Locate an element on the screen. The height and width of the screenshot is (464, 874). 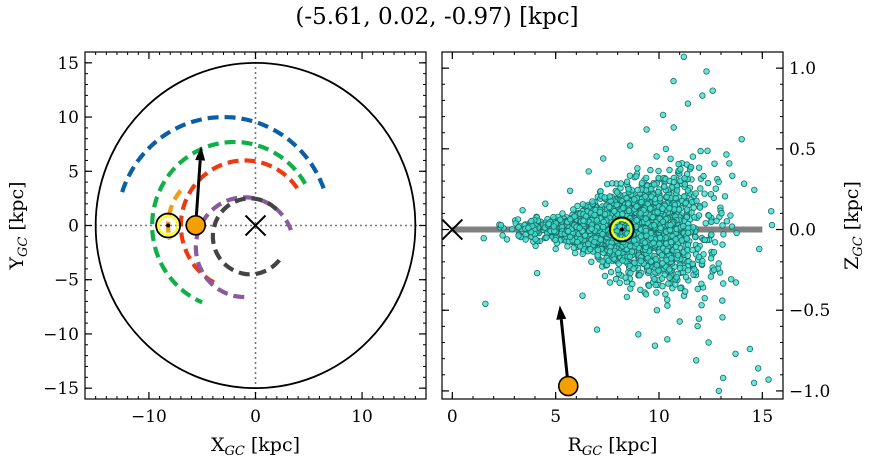
velocity-arrow is located at coordinates (564, 353).